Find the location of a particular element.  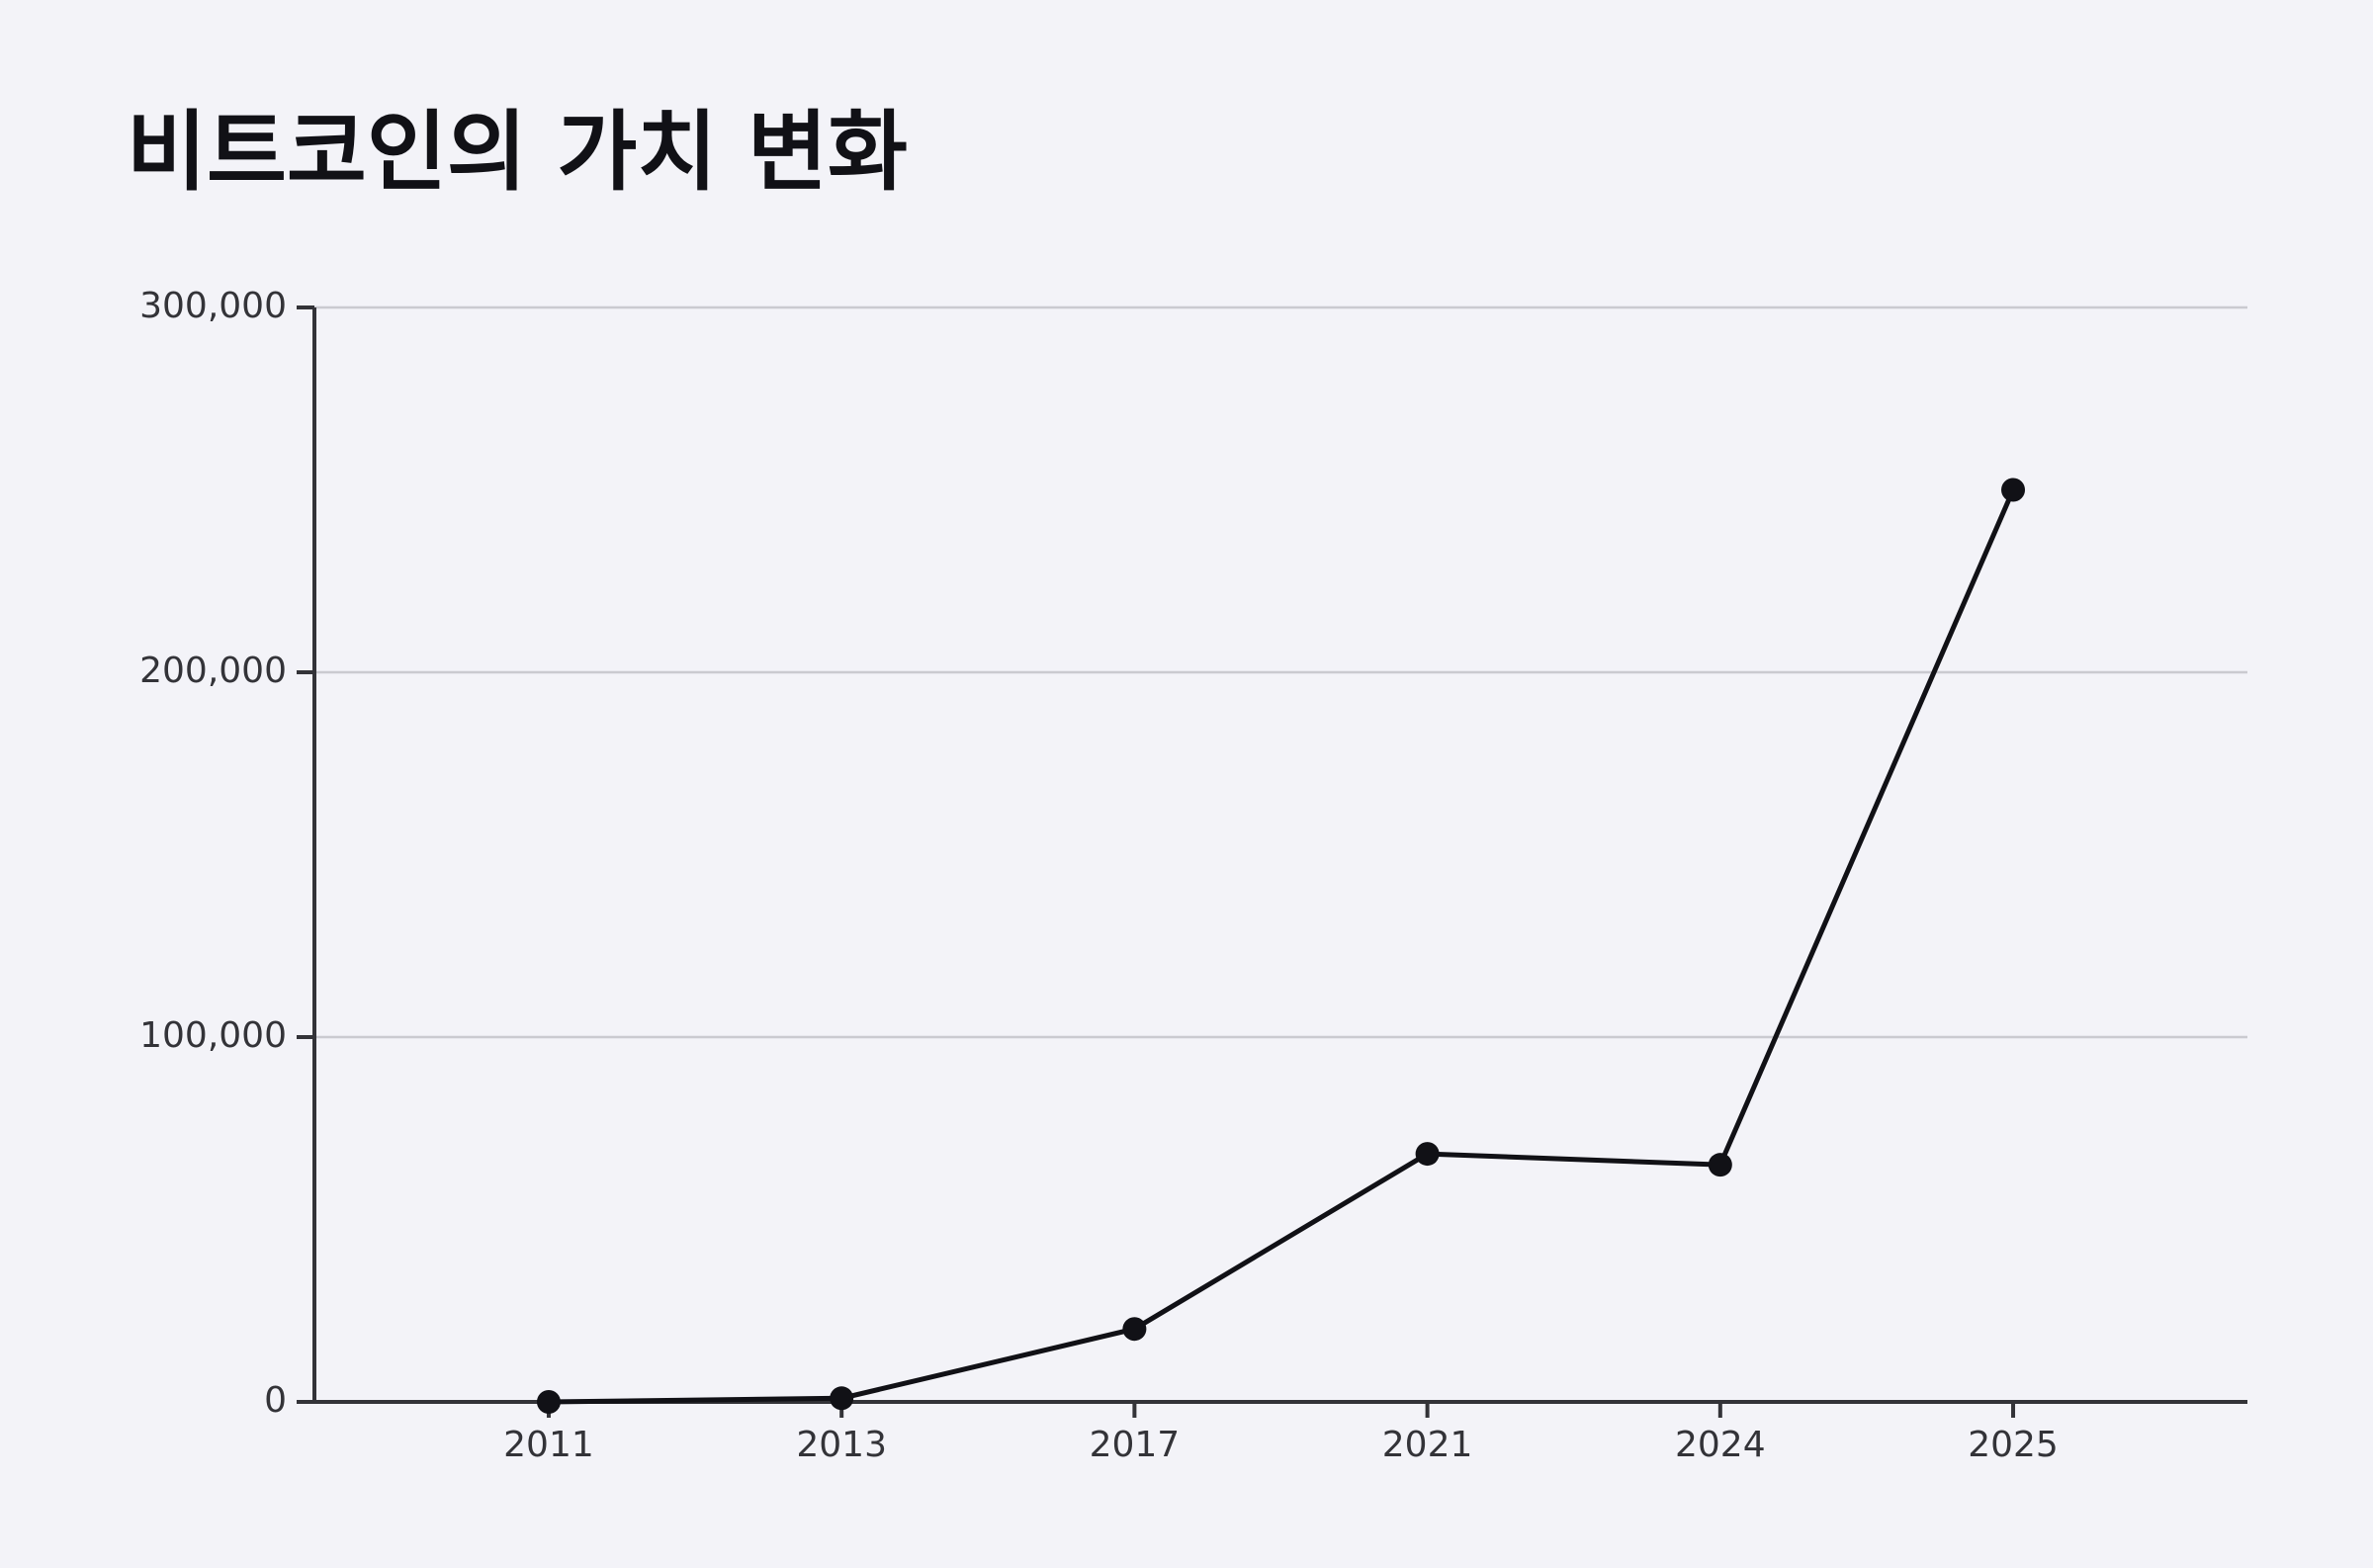

x-tick-label: 2017 is located at coordinates (1135, 1445).